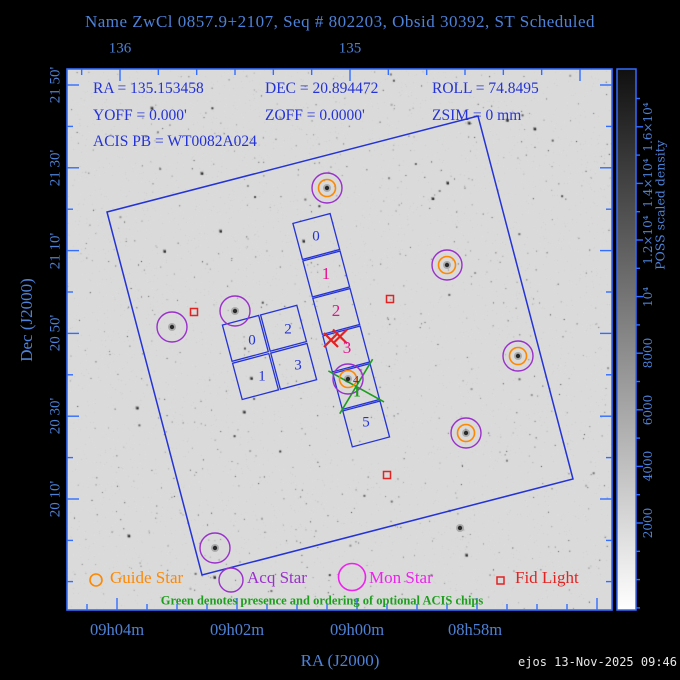  I want to click on info-zoff: ZOFF = 0.0000', so click(315, 115).